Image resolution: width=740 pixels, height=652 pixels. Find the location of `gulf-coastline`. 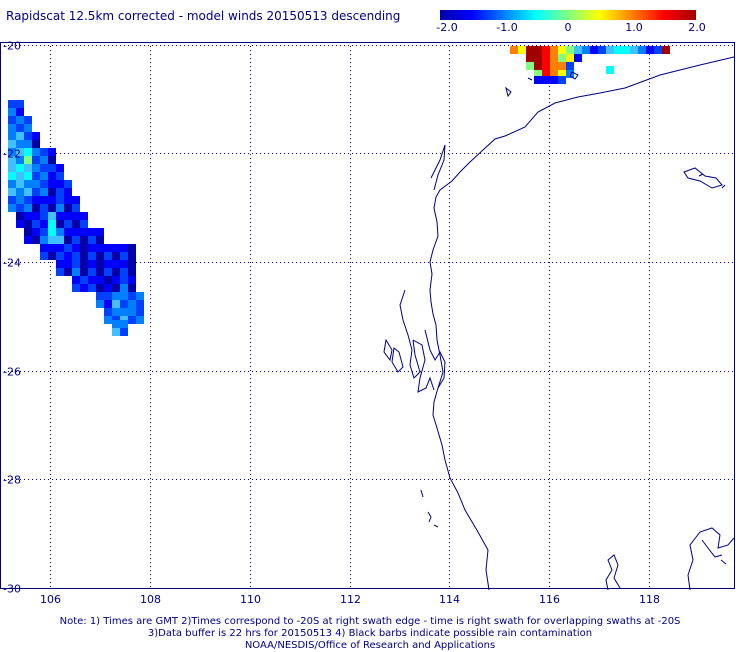

gulf-coastline is located at coordinates (438, 167).